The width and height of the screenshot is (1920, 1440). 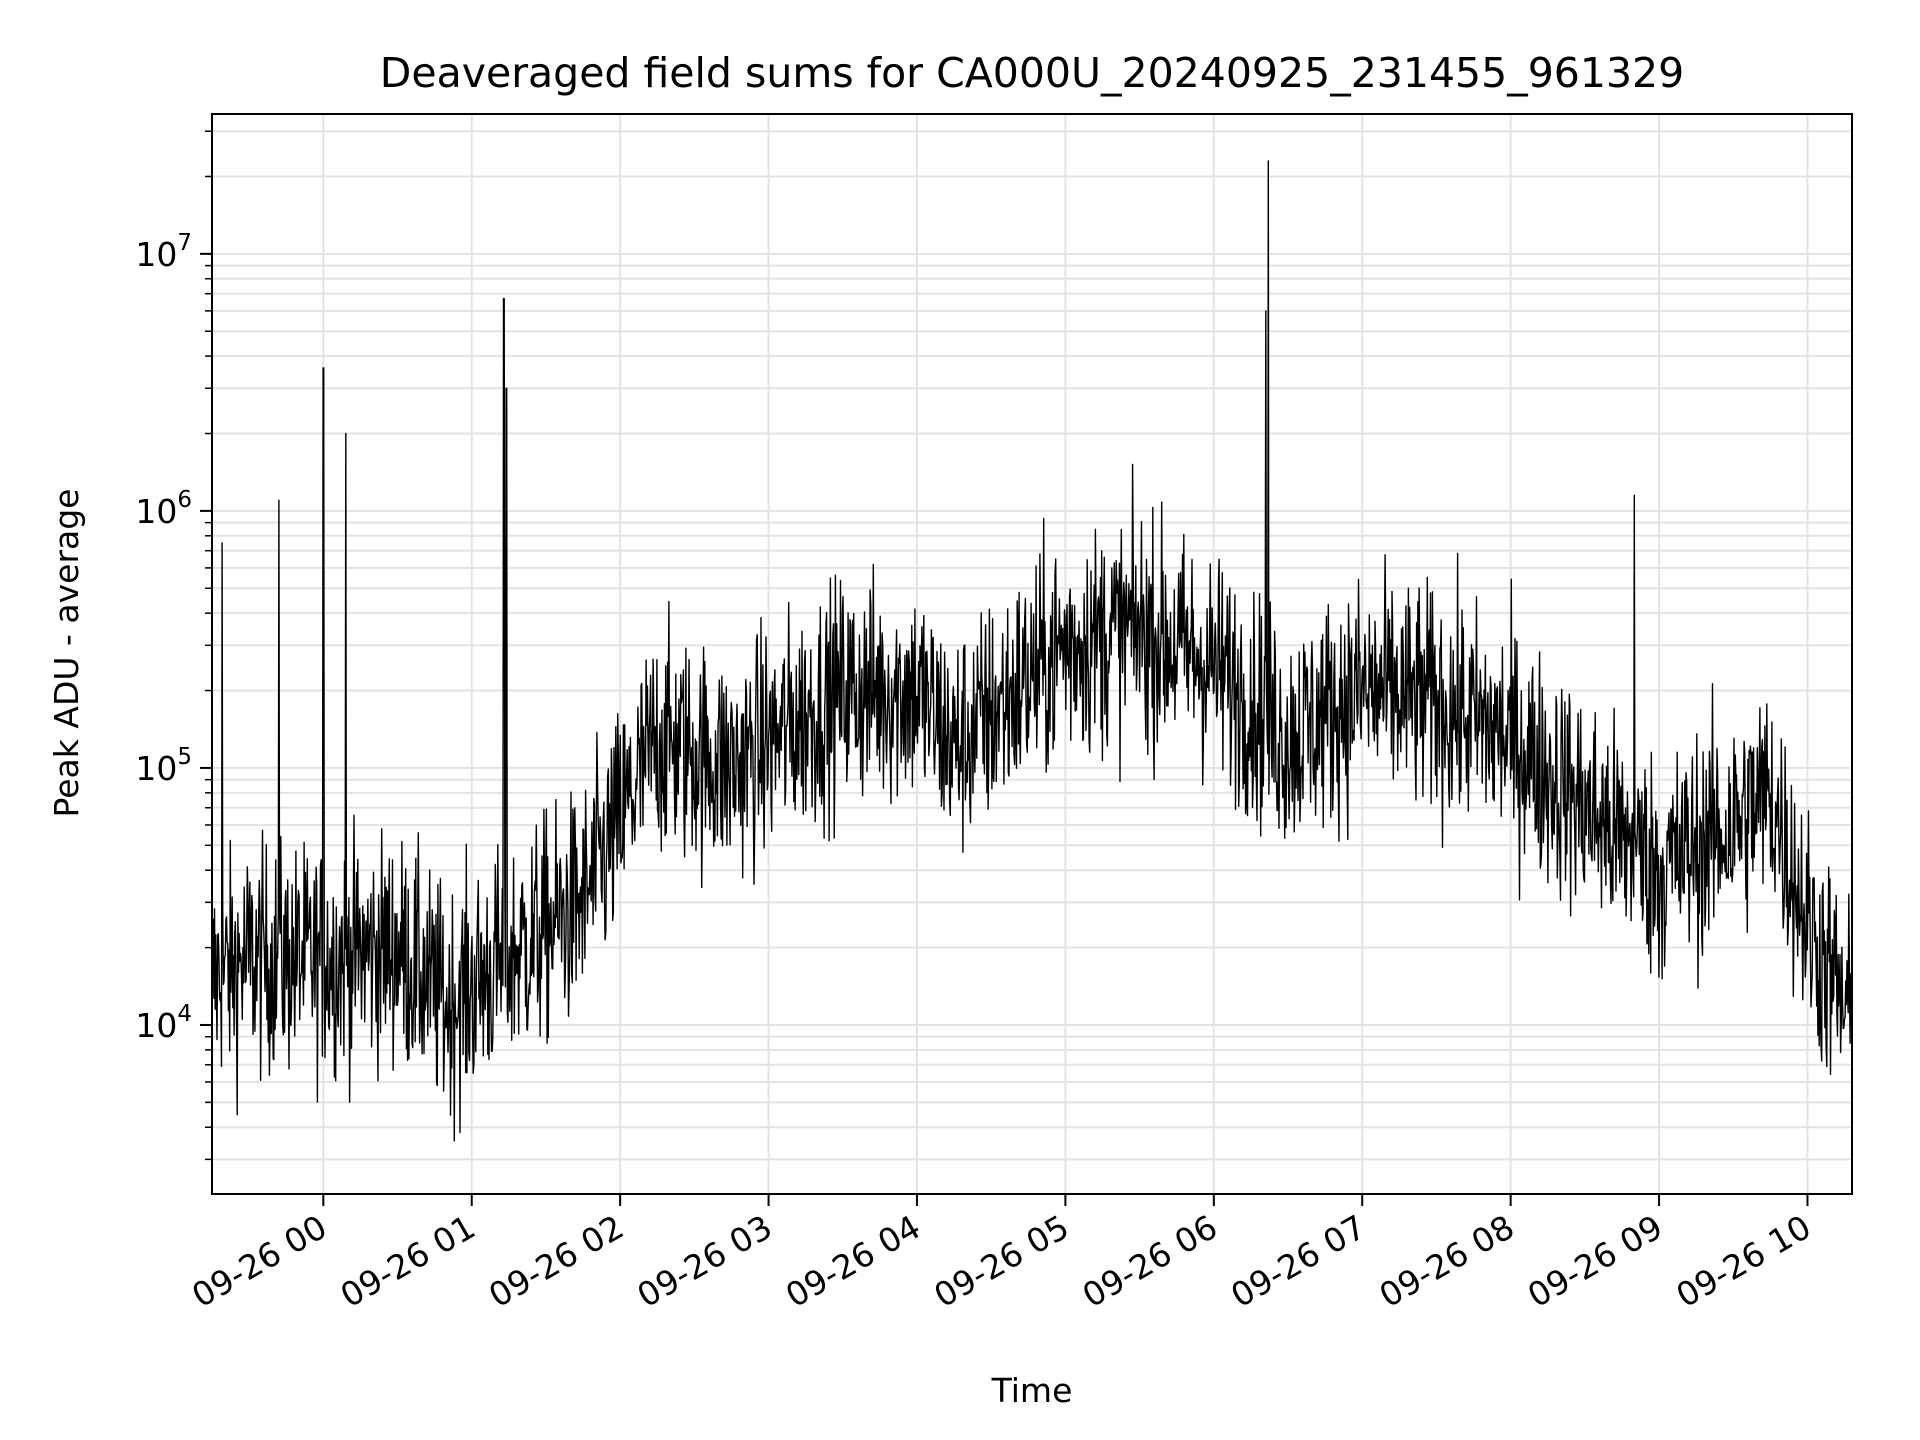 I want to click on x-tick-label: 09-26 04, so click(x=853, y=1261).